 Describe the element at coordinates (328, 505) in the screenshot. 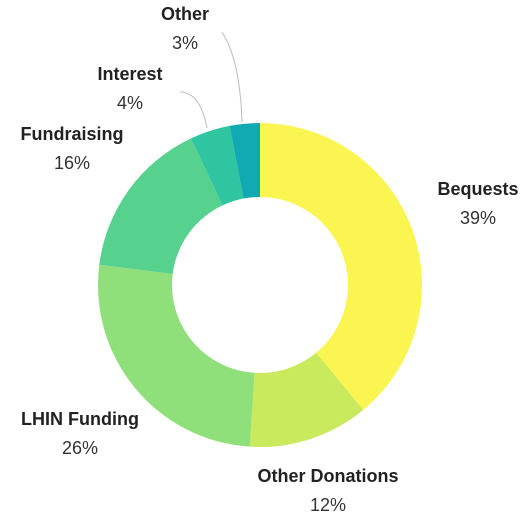

I see `slice-value: 12%` at that location.